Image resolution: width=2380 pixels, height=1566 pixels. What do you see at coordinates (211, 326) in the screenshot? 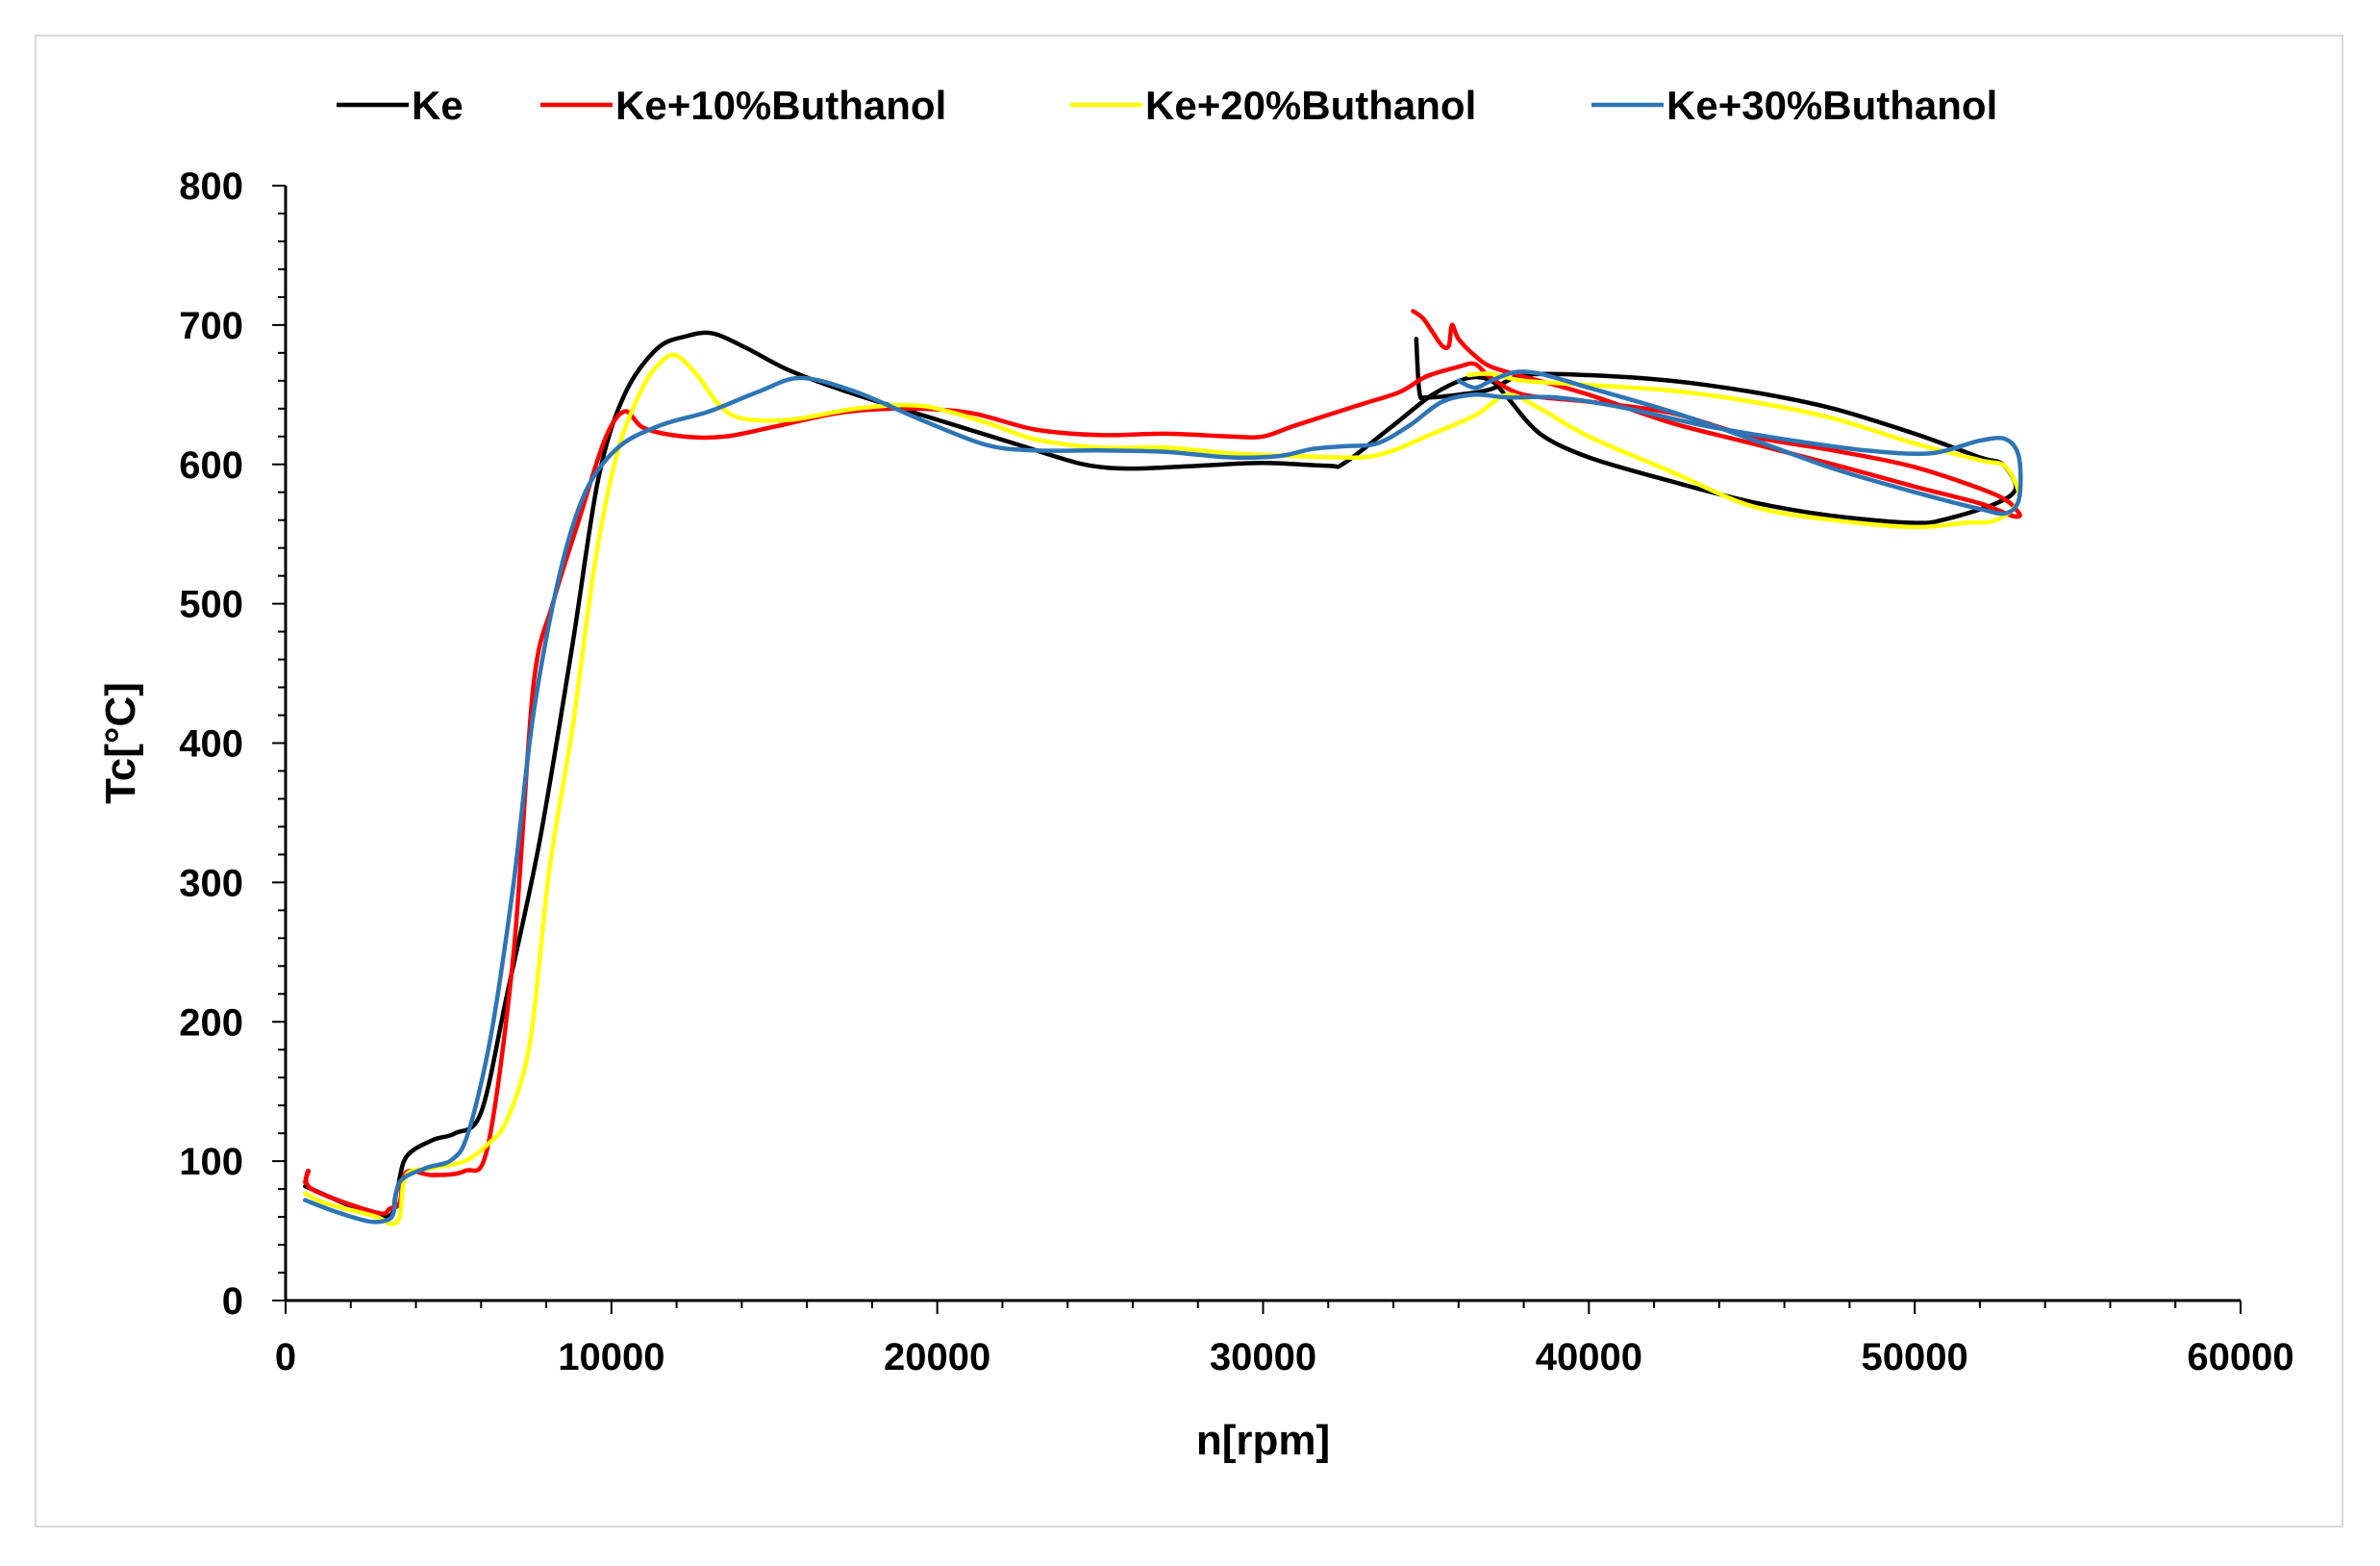
I see `y-tick-label: 700` at bounding box center [211, 326].